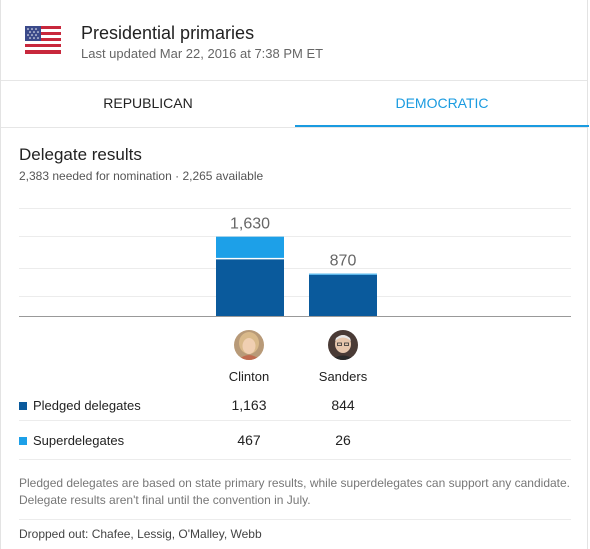  Describe the element at coordinates (202, 53) in the screenshot. I see `last-updated: Last updated Mar 22, 2016 at 7:38 PM ET` at that location.